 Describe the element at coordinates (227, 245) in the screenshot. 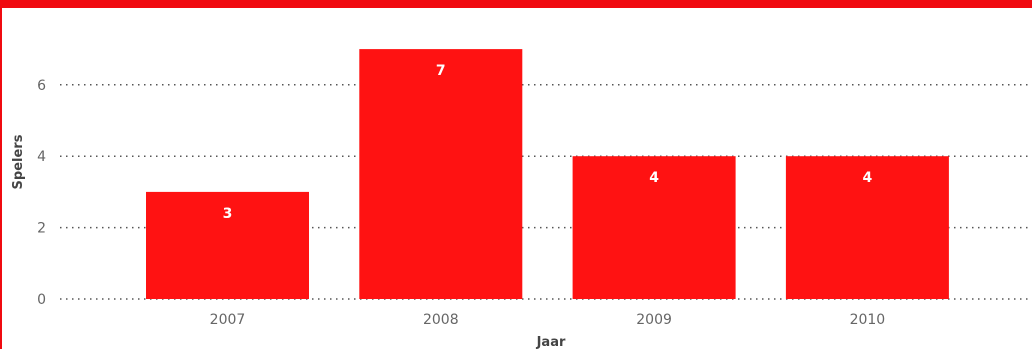

I see `bar-2007` at that location.